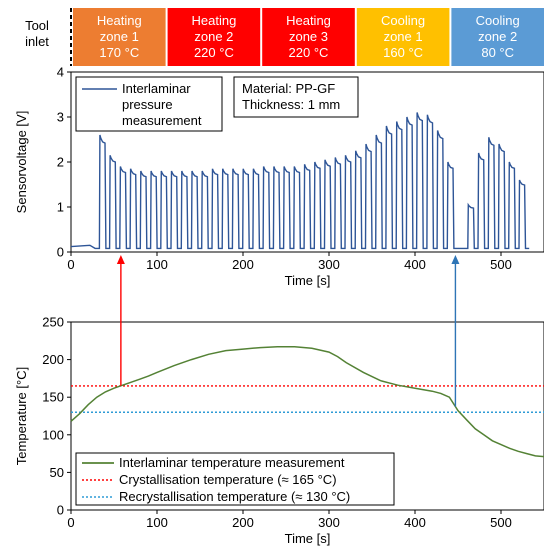 The image size is (544, 554). What do you see at coordinates (232, 462) in the screenshot?
I see `temperature-legend-entry: Interlaminar temperature measurement` at bounding box center [232, 462].